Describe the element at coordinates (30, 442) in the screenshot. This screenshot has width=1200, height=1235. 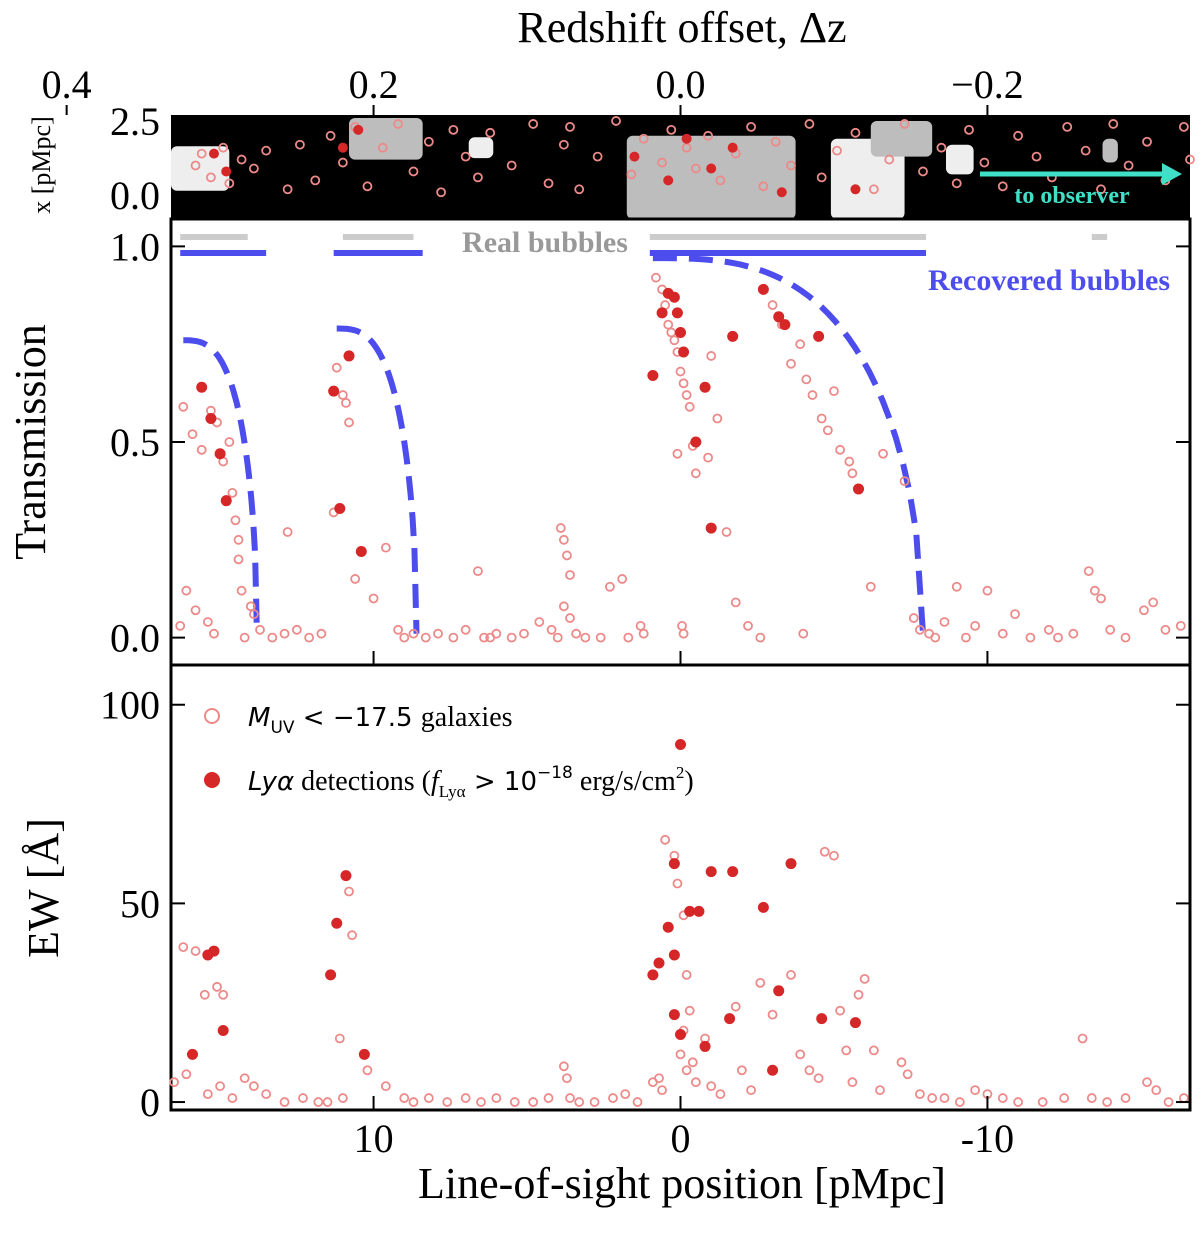
I see `transmission-ylabel: Transmission` at that location.